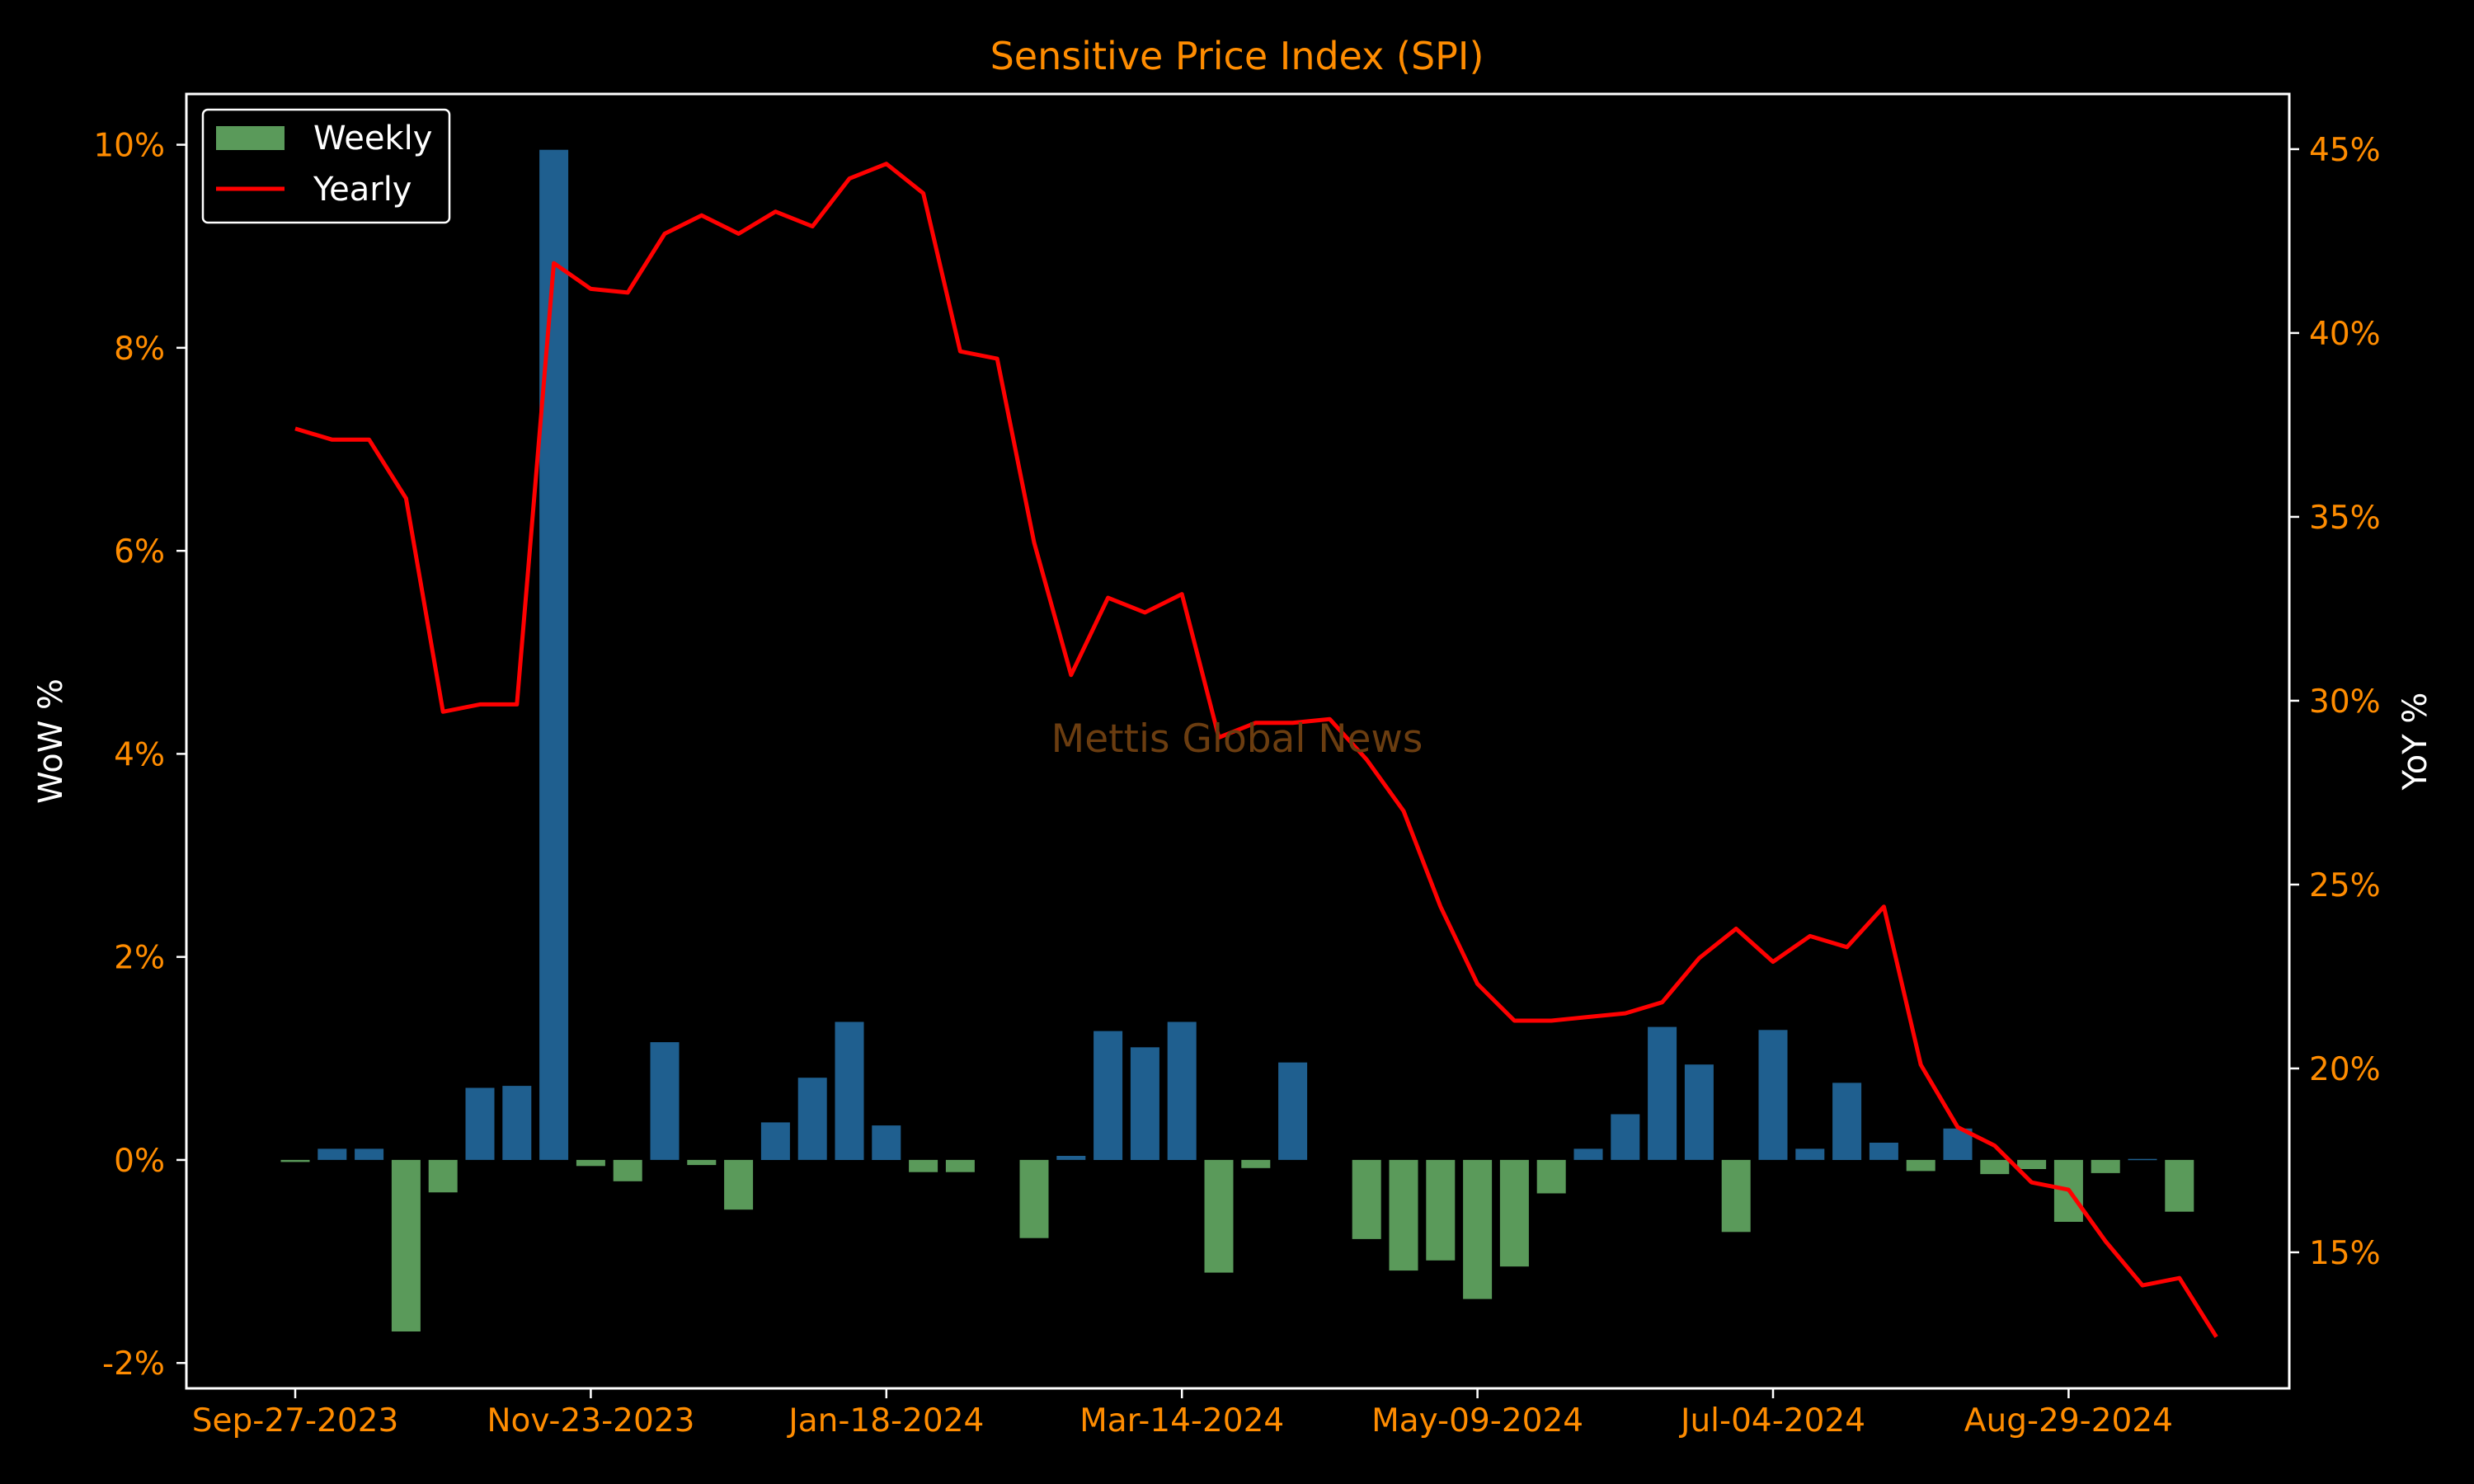 The width and height of the screenshot is (2474, 1484). Describe the element at coordinates (139, 1161) in the screenshot. I see `left-tick-label: 0%` at that location.